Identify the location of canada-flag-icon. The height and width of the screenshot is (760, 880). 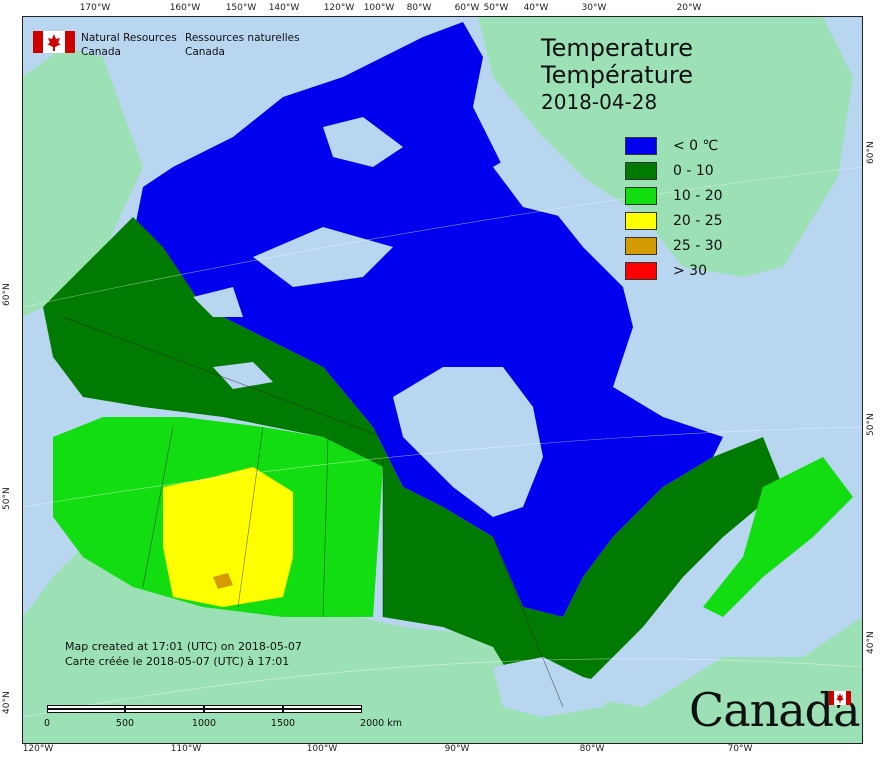
(54, 42).